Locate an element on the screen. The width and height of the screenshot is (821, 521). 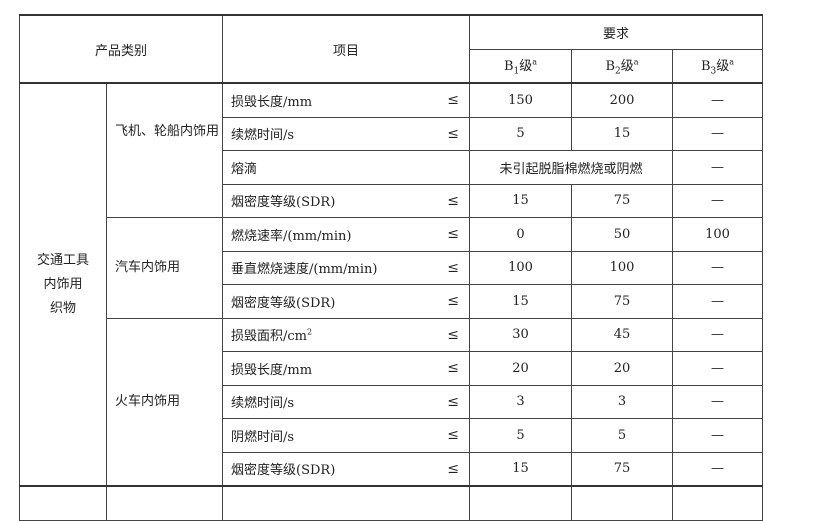
b2-value: 200 is located at coordinates (622, 100).